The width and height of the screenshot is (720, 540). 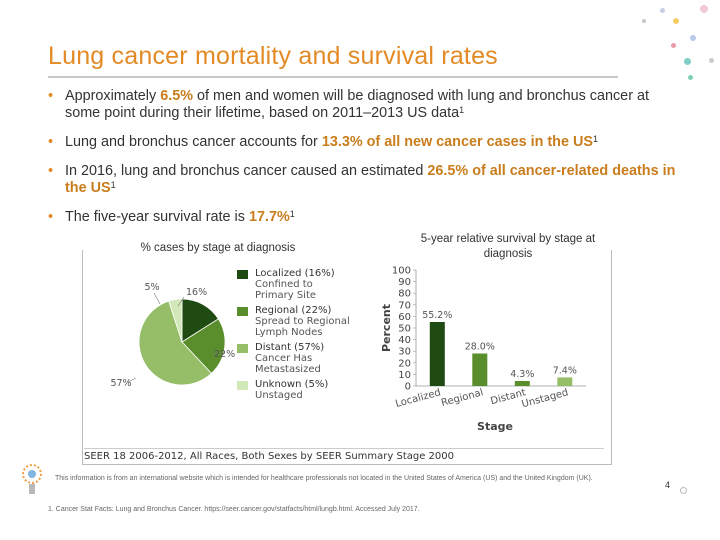 What do you see at coordinates (480, 347) in the screenshot?
I see `bar-data-label: 28.0%` at bounding box center [480, 347].